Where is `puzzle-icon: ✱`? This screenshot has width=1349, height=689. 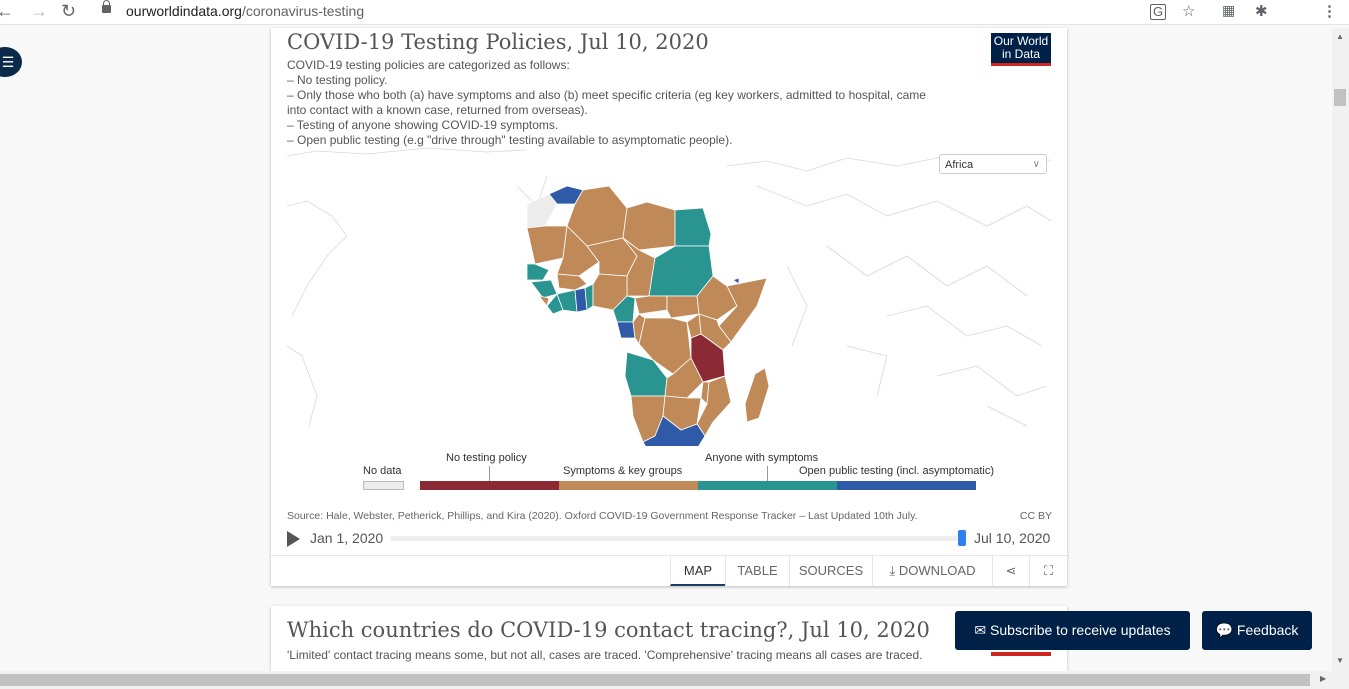 puzzle-icon: ✱ is located at coordinates (1261, 11).